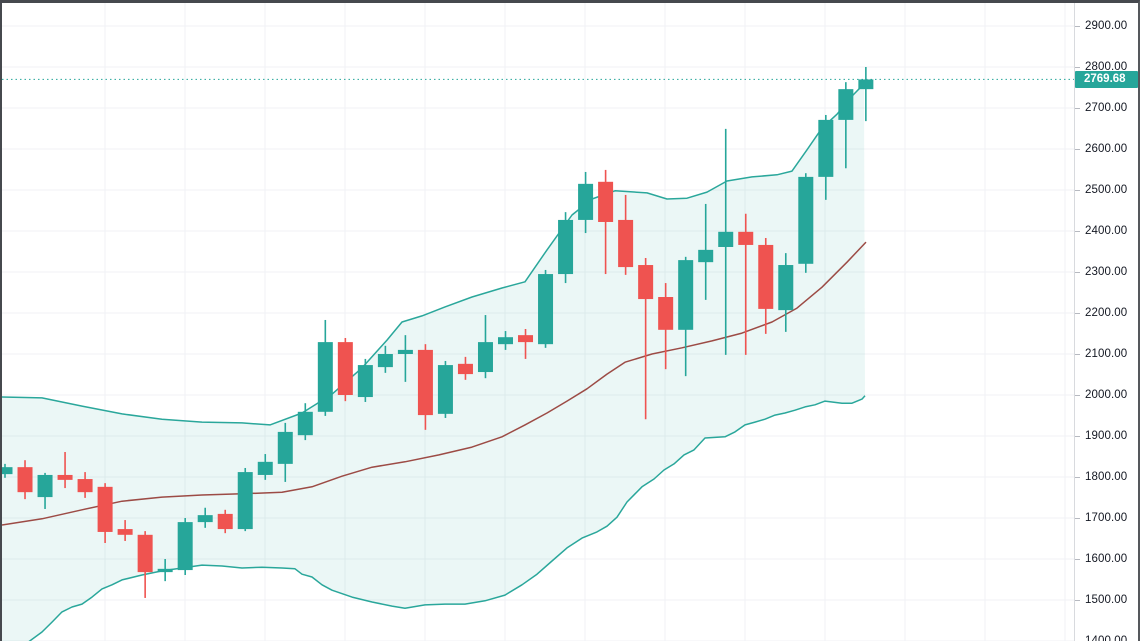 The height and width of the screenshot is (641, 1140). I want to click on price-axis-label-text: 1900.00, so click(1106, 436).